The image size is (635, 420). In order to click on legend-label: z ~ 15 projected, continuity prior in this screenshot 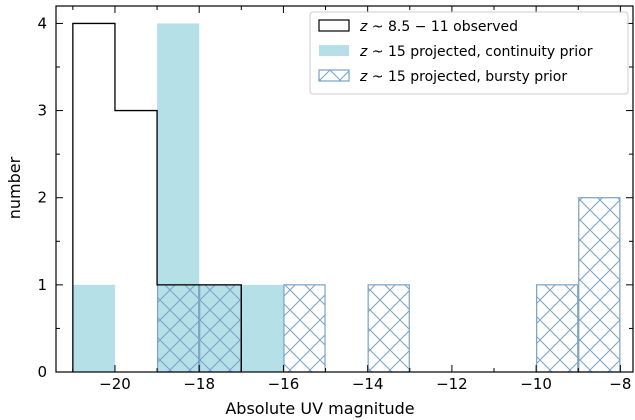, I will do `click(476, 52)`.